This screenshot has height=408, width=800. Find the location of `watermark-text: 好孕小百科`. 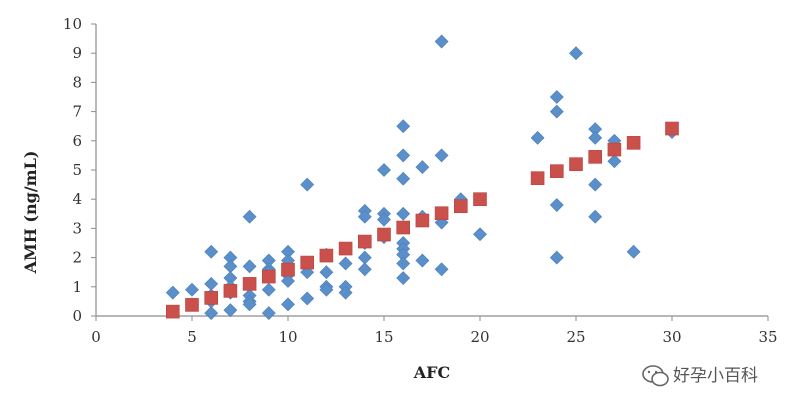

watermark-text: 好孕小百科 is located at coordinates (715, 376).